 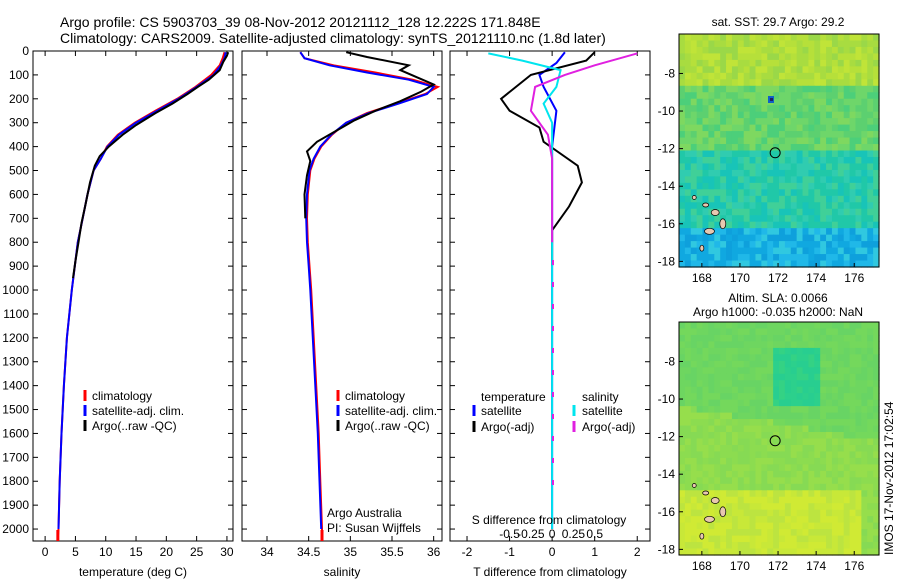 What do you see at coordinates (816, 566) in the screenshot?
I see `sla-map-xtick-label: 174` at bounding box center [816, 566].